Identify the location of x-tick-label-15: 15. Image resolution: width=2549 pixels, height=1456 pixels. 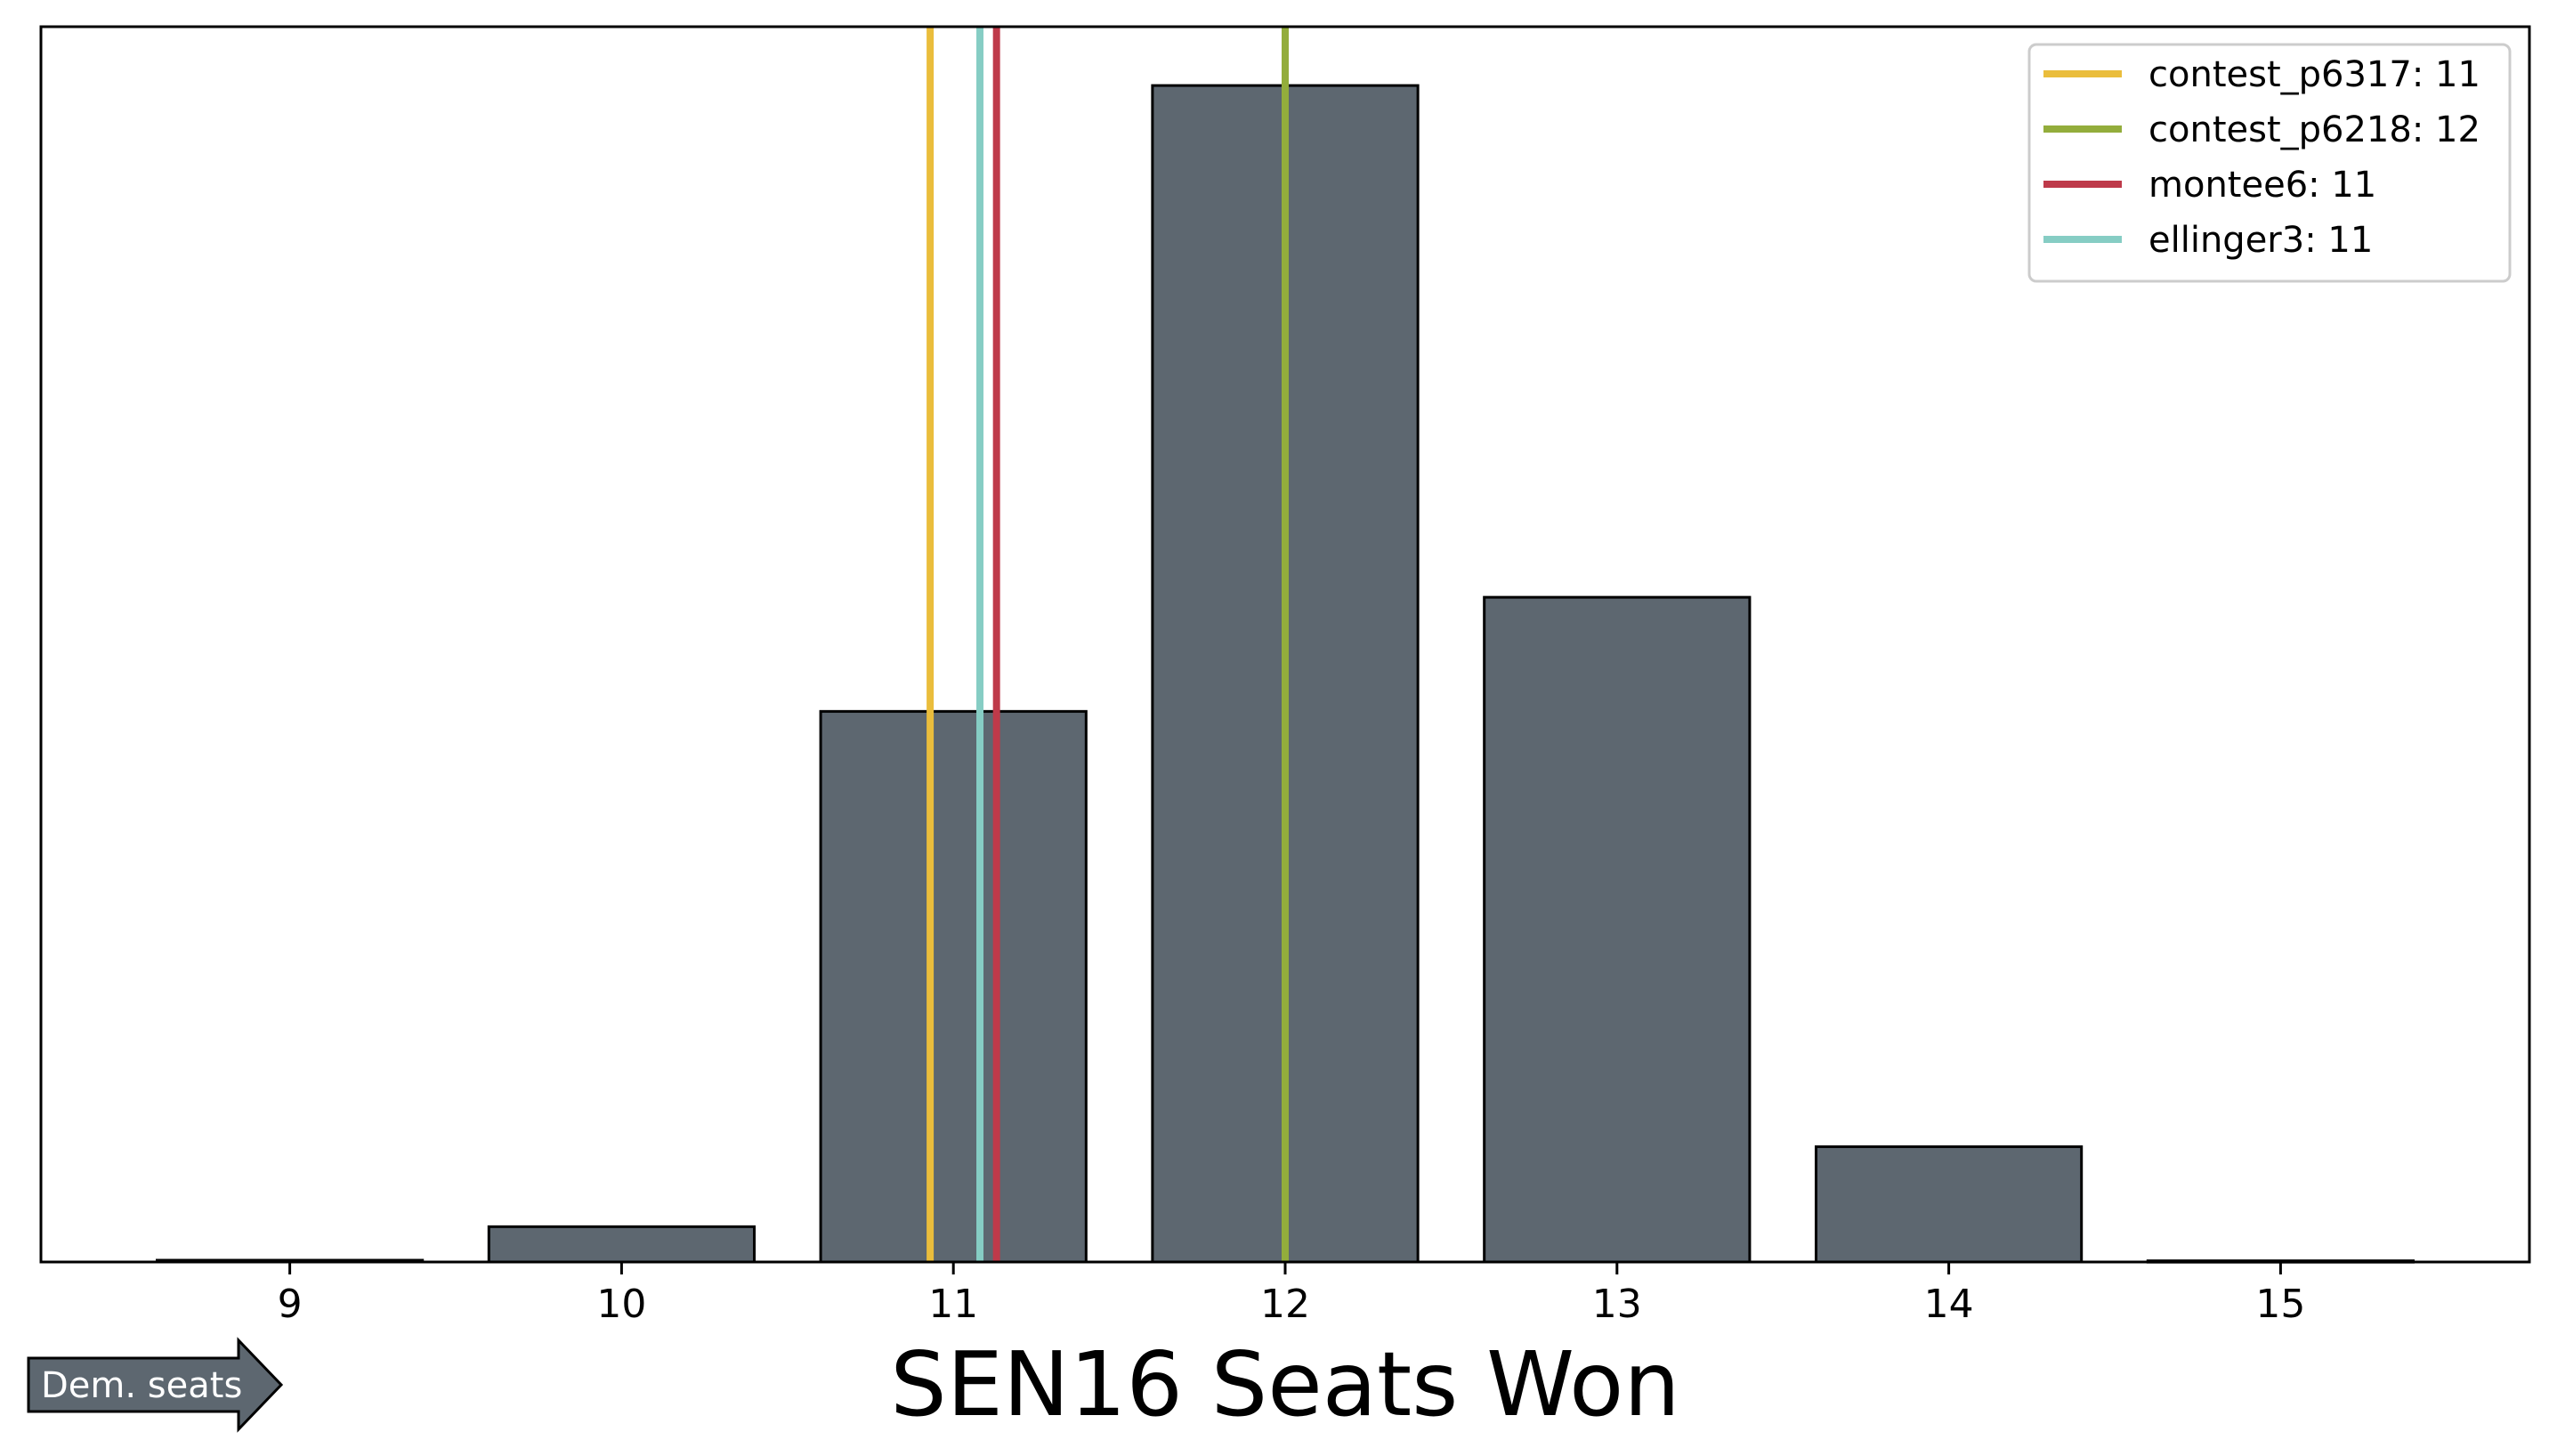
(2280, 1304).